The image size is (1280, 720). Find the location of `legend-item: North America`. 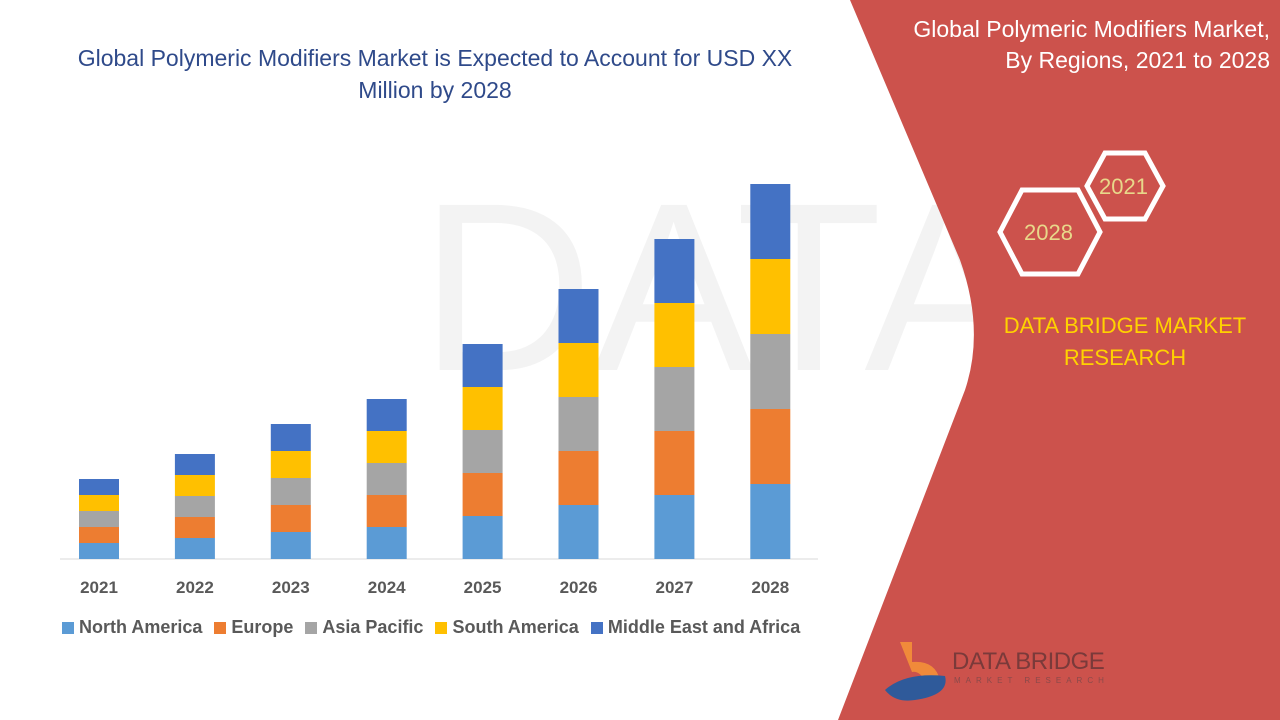

legend-item: North America is located at coordinates (132, 627).